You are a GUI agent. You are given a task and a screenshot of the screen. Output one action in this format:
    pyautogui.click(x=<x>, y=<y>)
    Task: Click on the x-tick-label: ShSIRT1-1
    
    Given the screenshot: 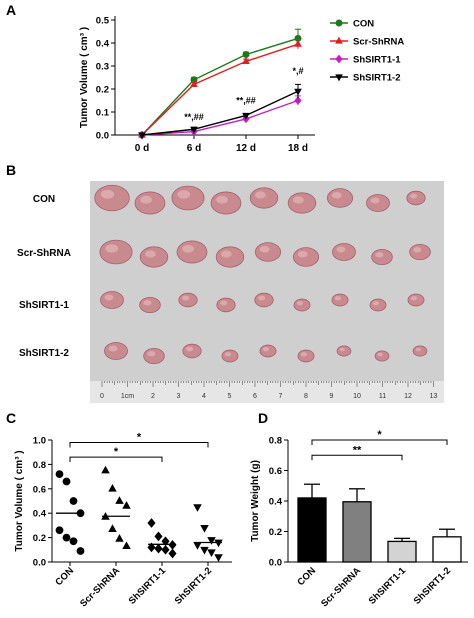 What is the action you would take?
    pyautogui.click(x=148, y=586)
    